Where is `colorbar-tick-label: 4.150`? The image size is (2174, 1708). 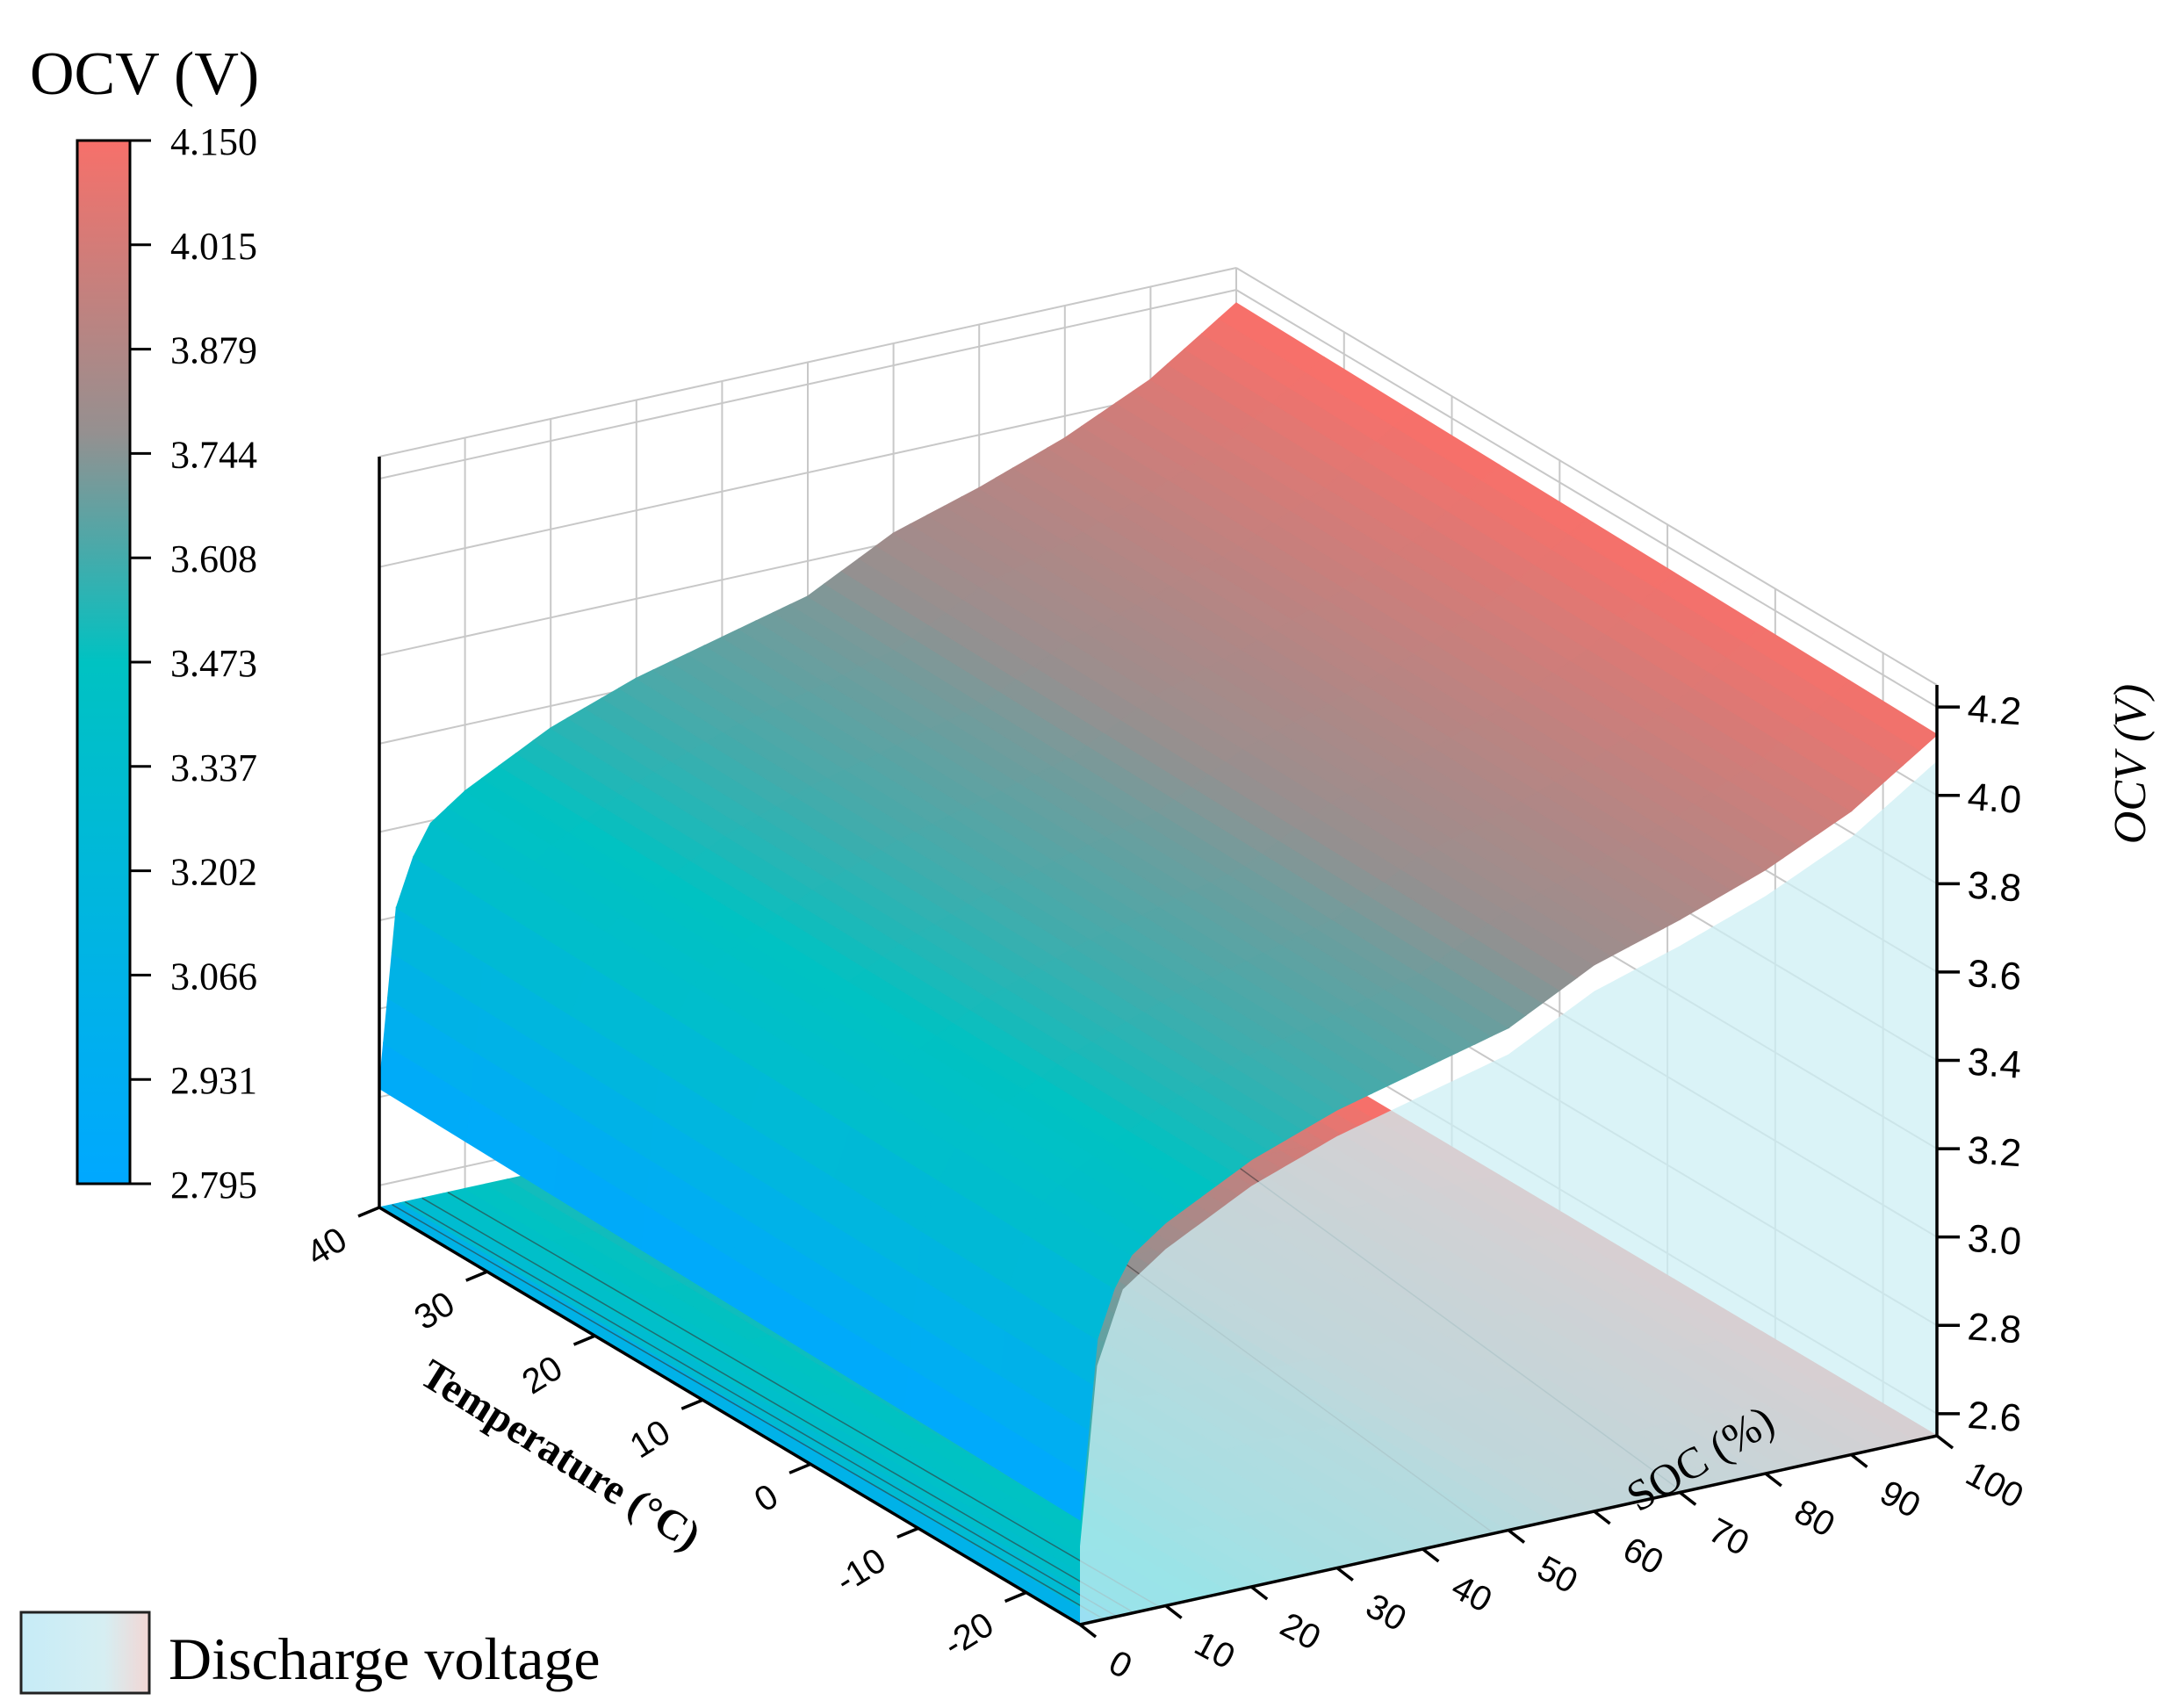
colorbar-tick-label: 4.150 is located at coordinates (213, 141).